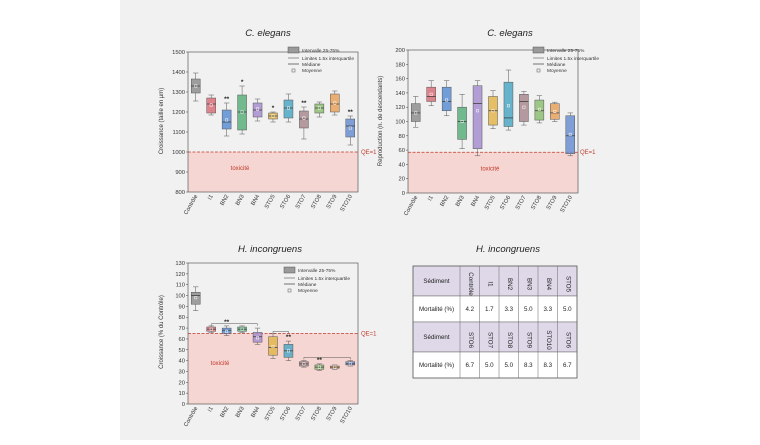 The image size is (760, 445). I want to click on y-tick-label: 60, so click(182, 340).